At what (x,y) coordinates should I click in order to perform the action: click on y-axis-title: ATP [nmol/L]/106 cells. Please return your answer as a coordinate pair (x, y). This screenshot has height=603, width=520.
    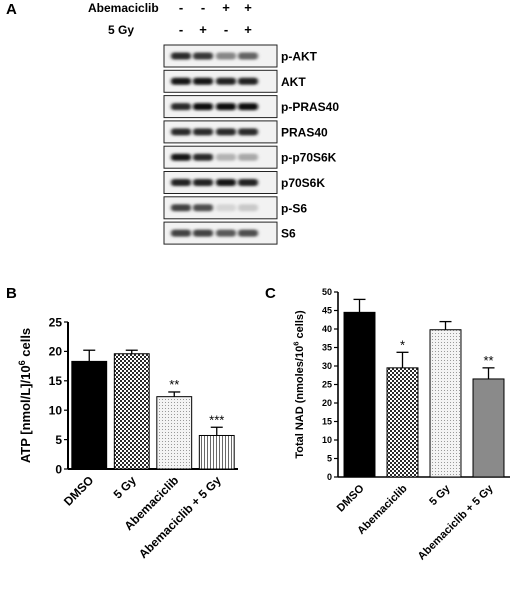
    Looking at the image, I should click on (25, 395).